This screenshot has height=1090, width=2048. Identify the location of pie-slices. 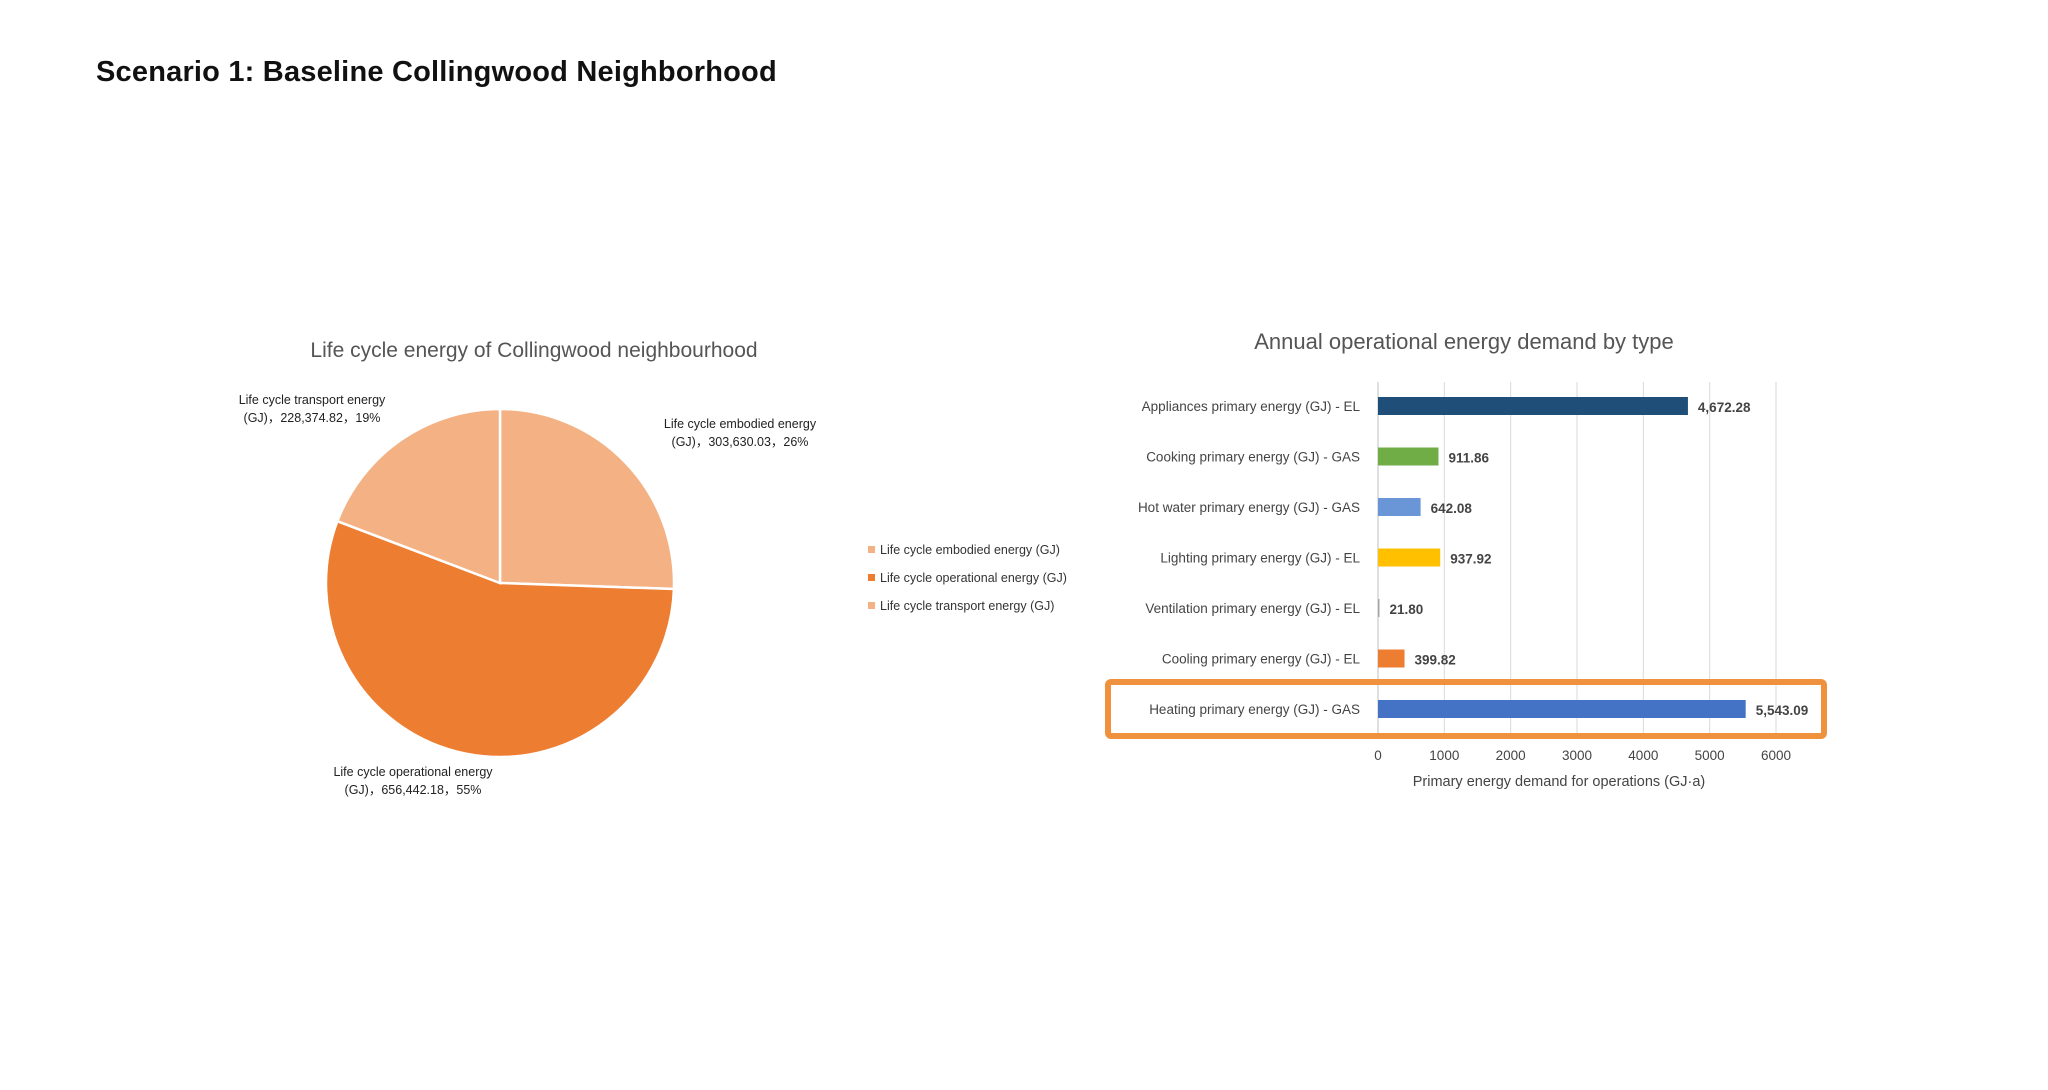
(500, 583).